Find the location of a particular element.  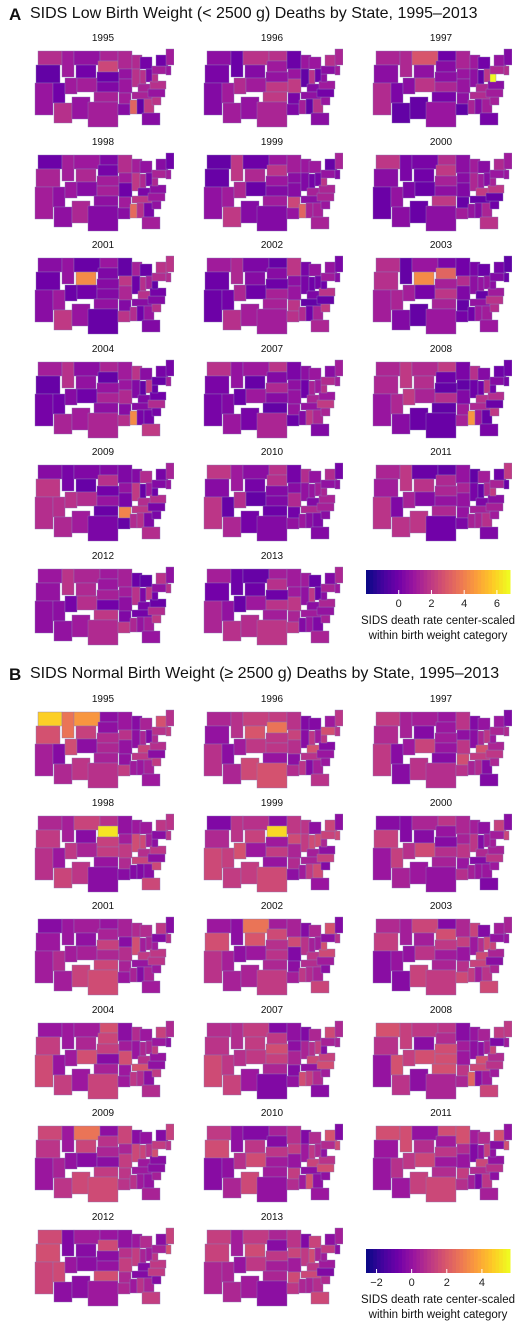

map-a-1998: 1998 is located at coordinates (103, 190).